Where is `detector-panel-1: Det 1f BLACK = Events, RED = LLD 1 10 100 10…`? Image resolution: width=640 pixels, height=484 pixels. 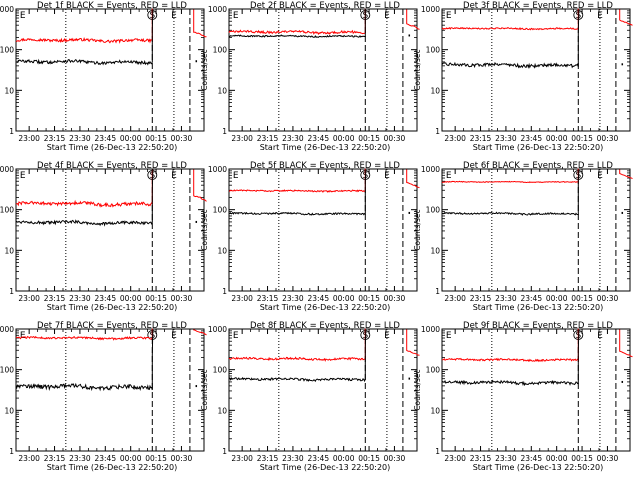 detector-panel-1: Det 1f BLACK = Events, RED = LLD 1 10 100 10… is located at coordinates (103, 76).